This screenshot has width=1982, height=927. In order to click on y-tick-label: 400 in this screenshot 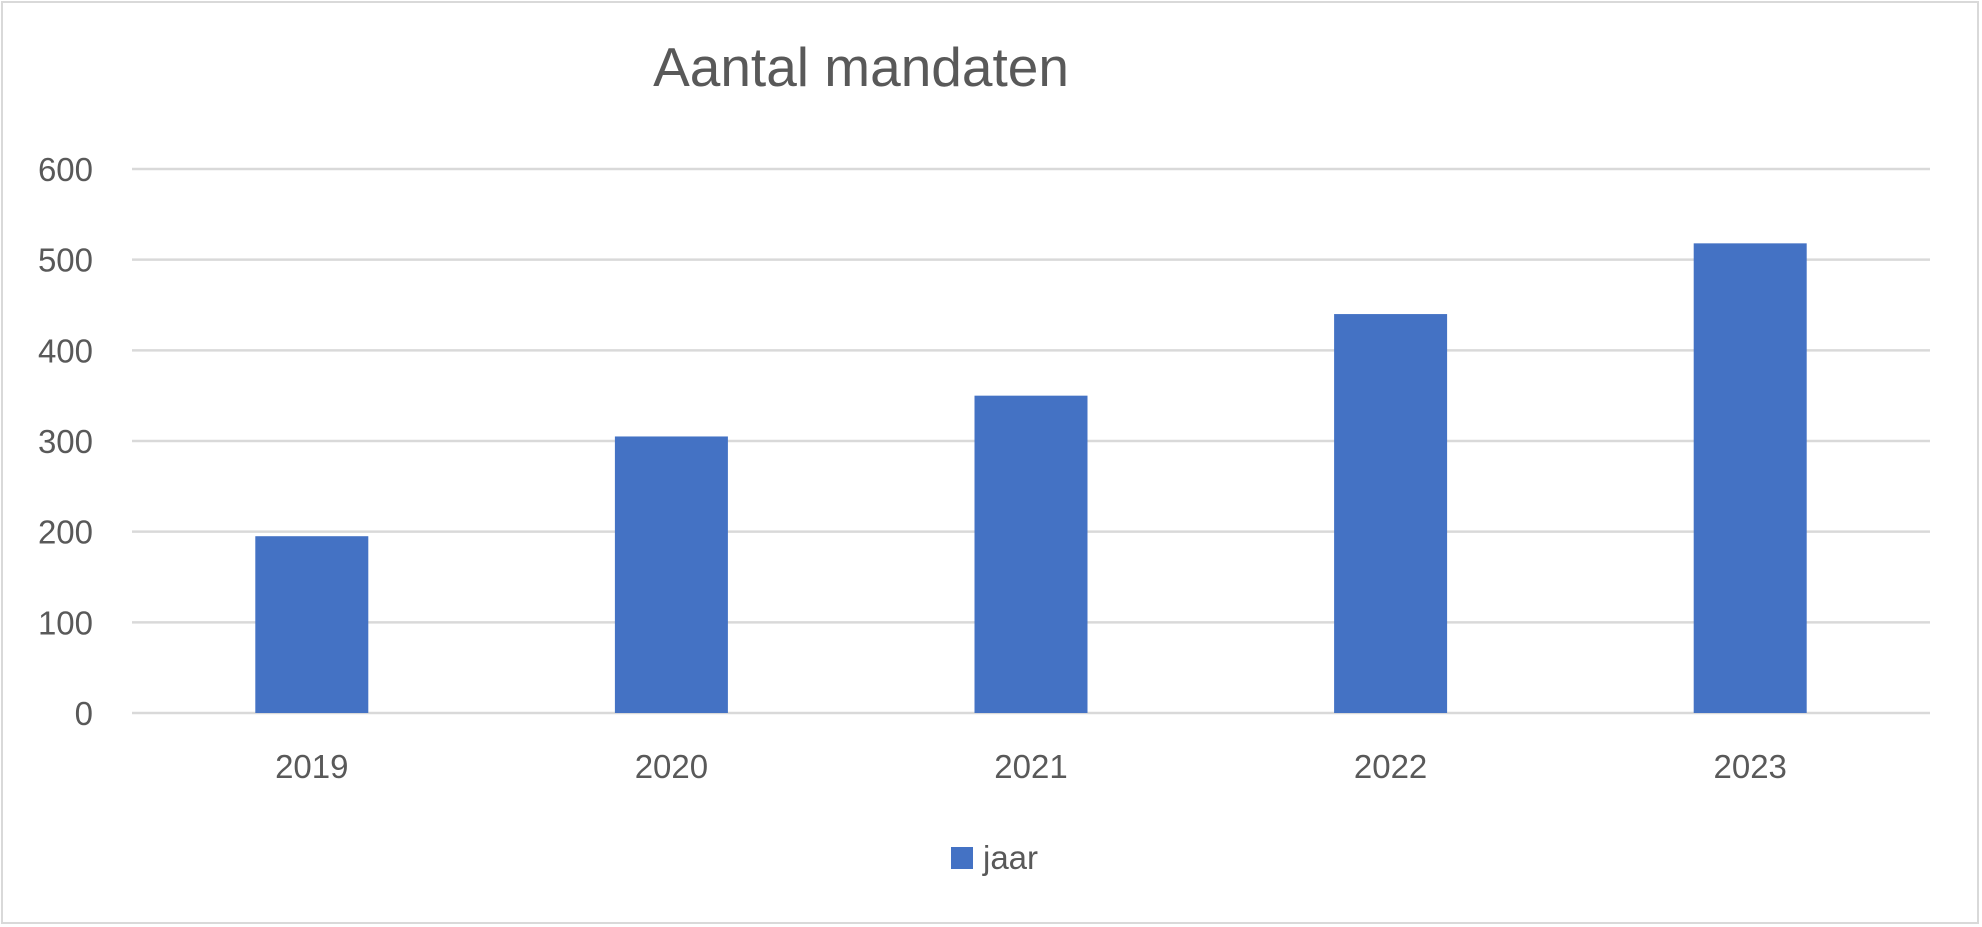, I will do `click(65, 350)`.